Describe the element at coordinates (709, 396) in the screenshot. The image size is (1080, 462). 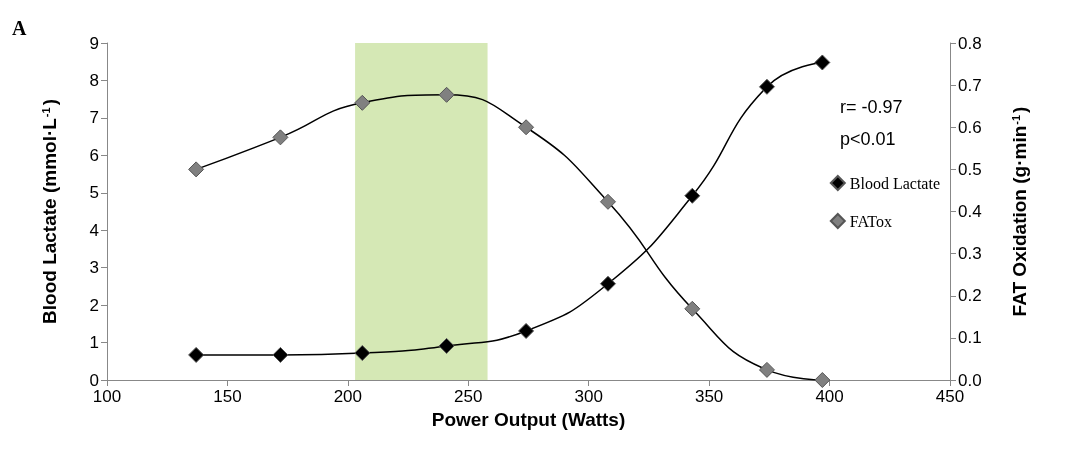
I see `x-tick-label: 350` at that location.